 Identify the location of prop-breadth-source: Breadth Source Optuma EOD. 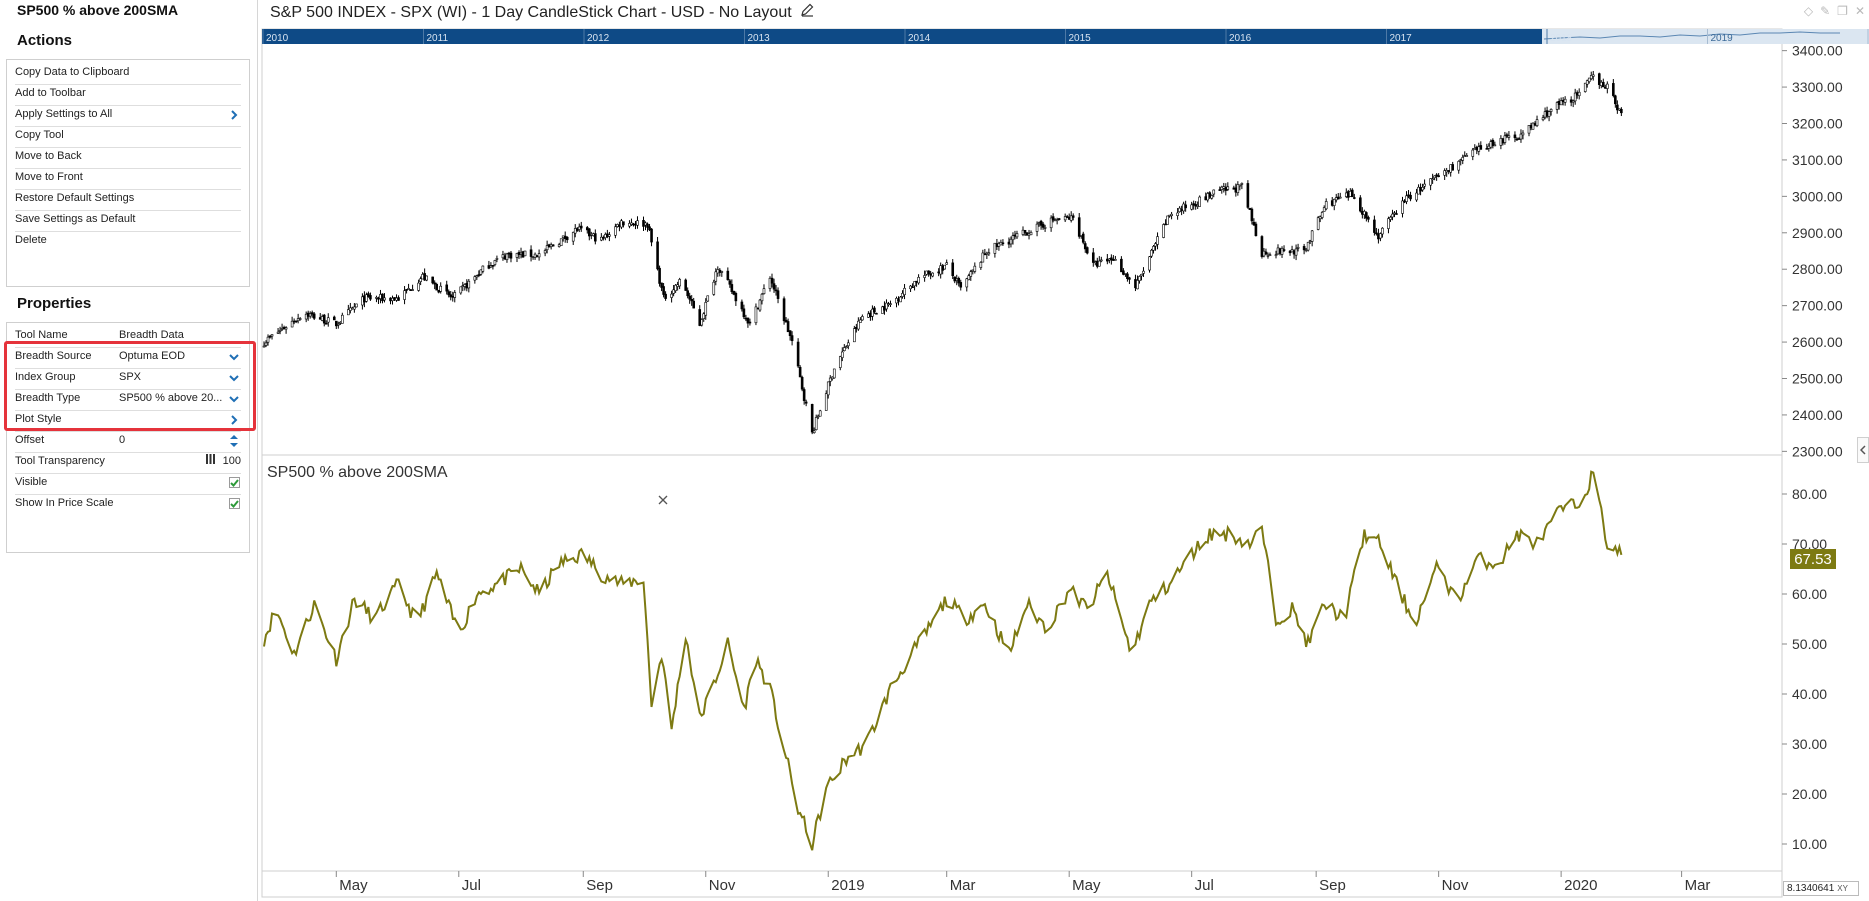
(128, 356).